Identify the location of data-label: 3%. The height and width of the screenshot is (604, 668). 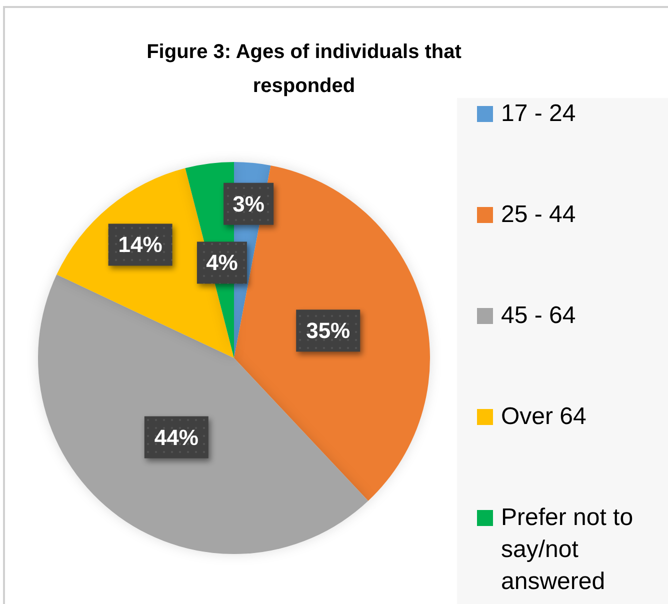
(248, 203).